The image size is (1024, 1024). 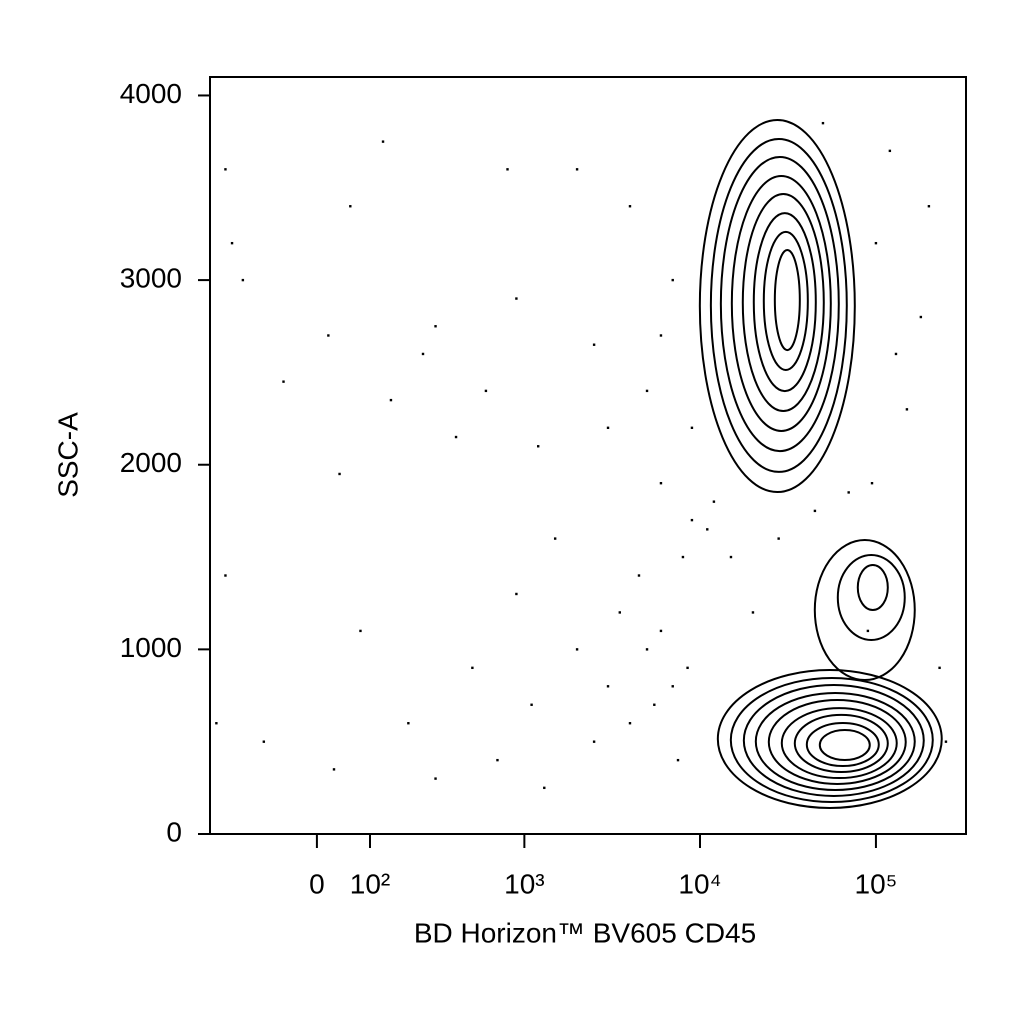 What do you see at coordinates (370, 883) in the screenshot?
I see `x-tick-label: 10²` at bounding box center [370, 883].